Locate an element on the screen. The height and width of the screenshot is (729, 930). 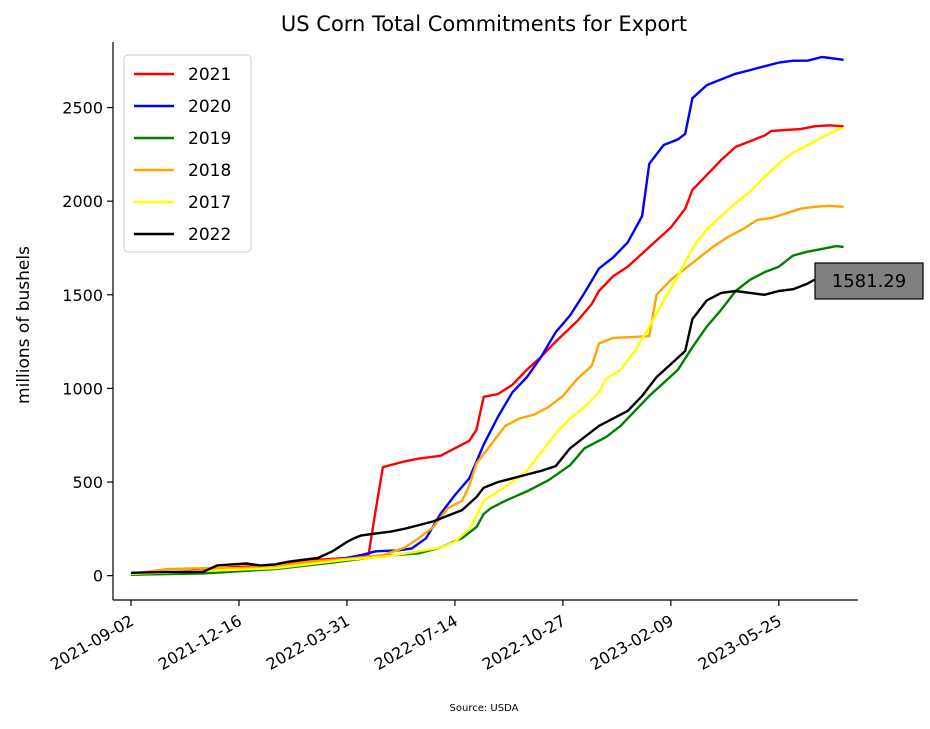
legend-label: 2020 is located at coordinates (209, 107).